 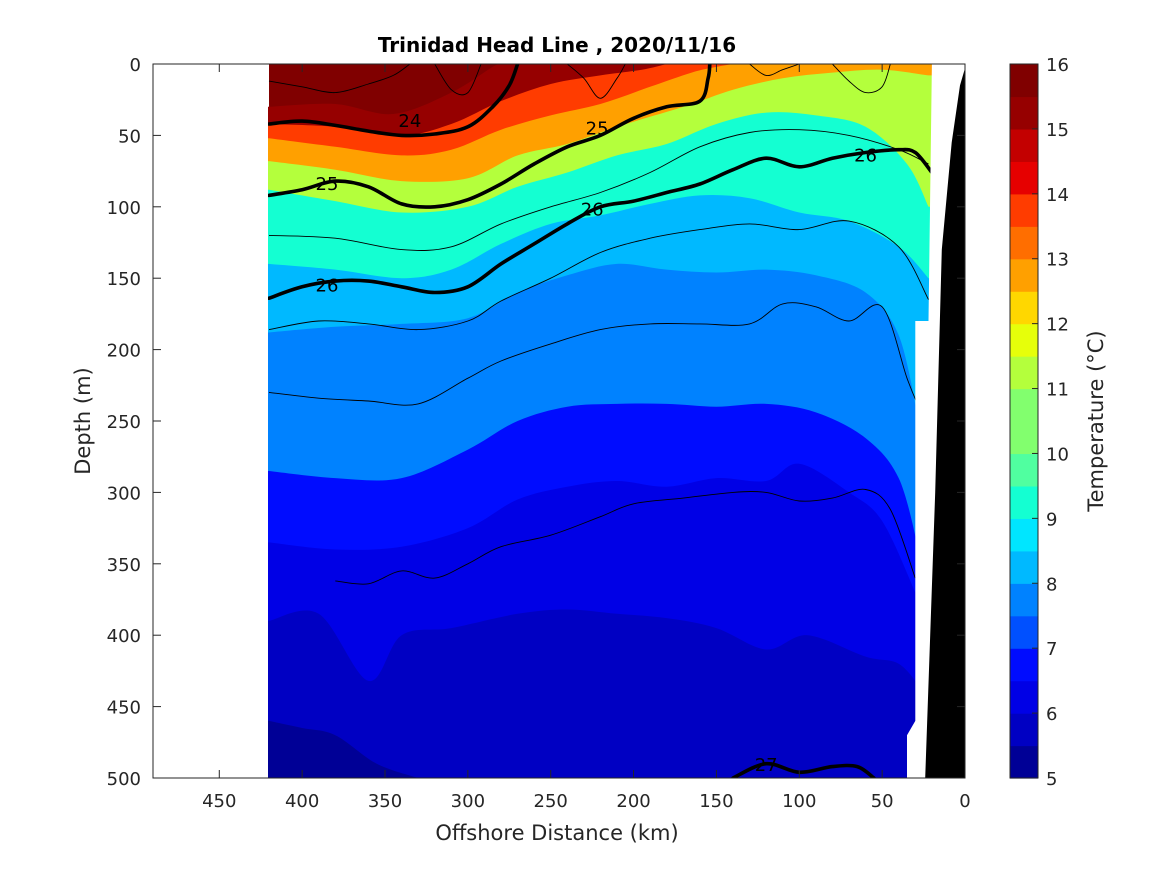 I want to click on x-tick-label: 150, so click(x=716, y=801).